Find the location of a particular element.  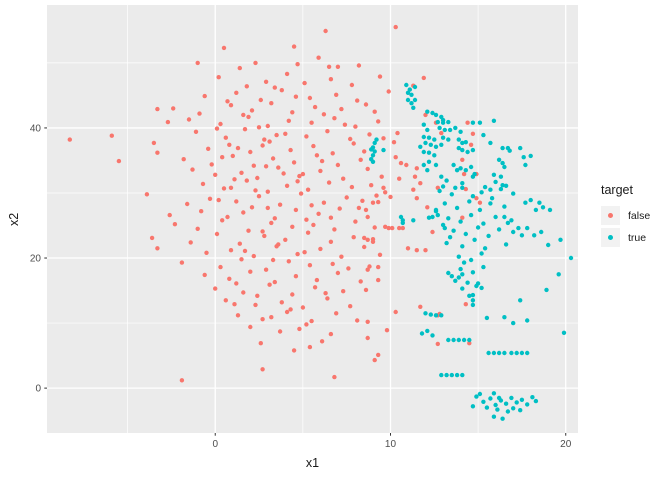

legend-title: target is located at coordinates (617, 190).